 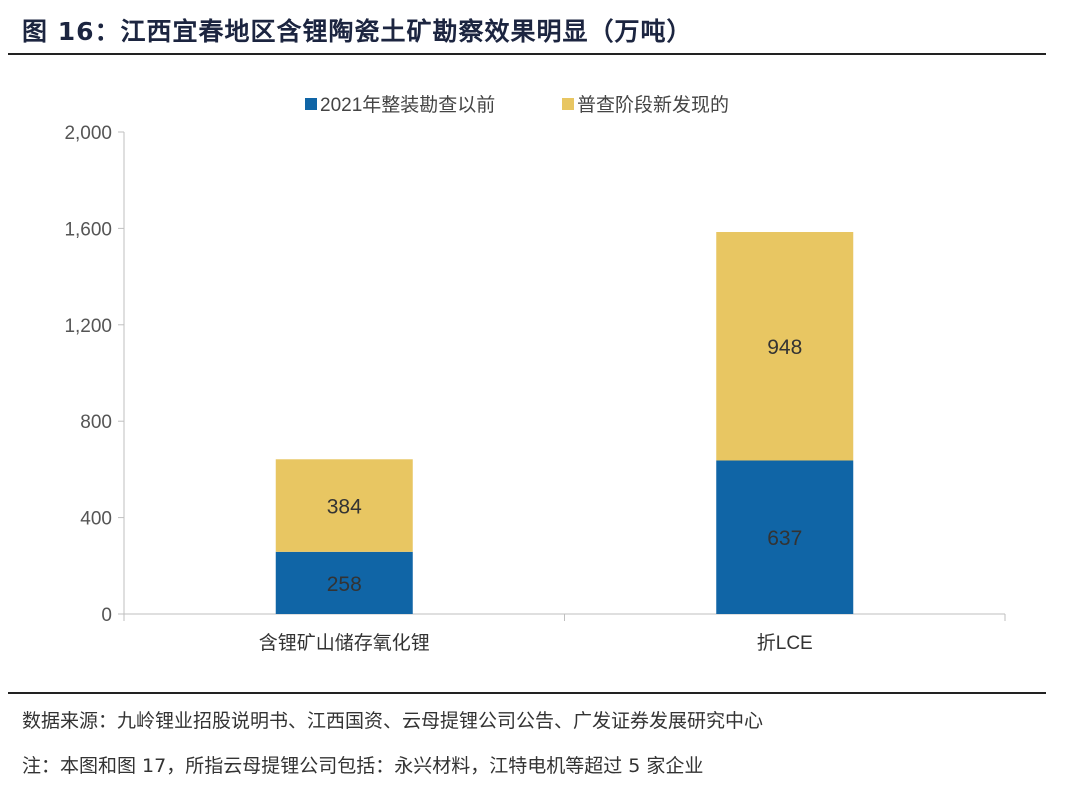 I want to click on y-tick-label: 2,000, so click(x=88, y=133).